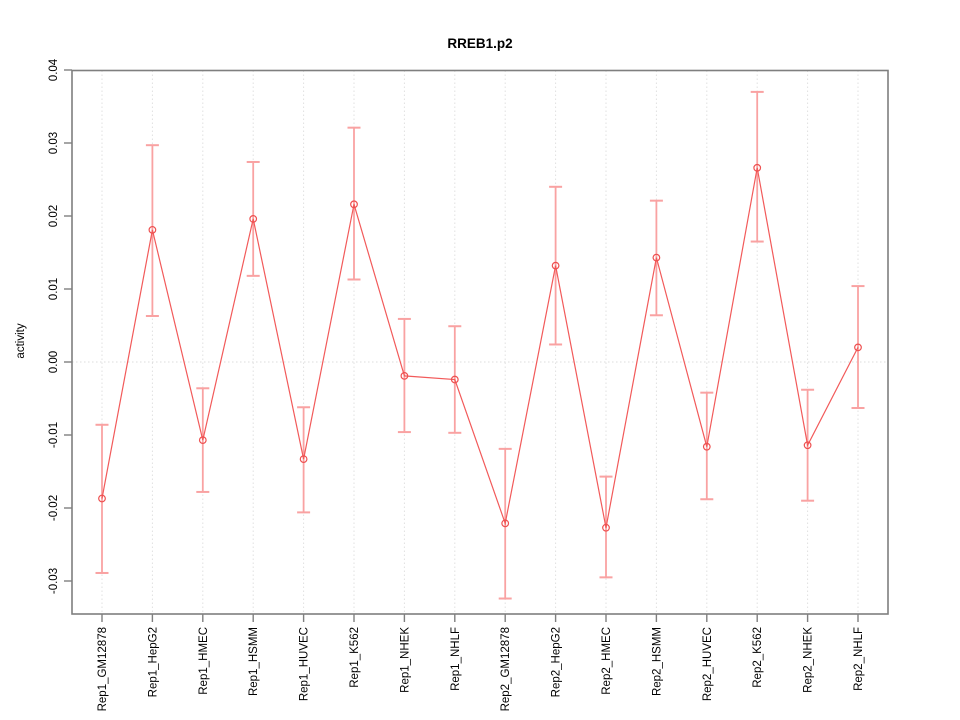 The image size is (960, 720). Describe the element at coordinates (153, 662) in the screenshot. I see `x-tick-label: Rep1_HepG2` at that location.